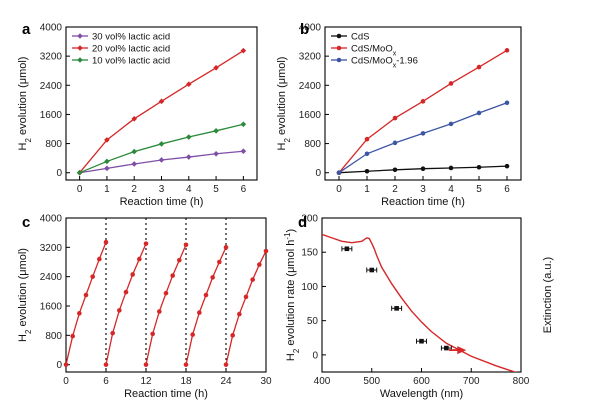 The image size is (600, 409). Describe the element at coordinates (226, 381) in the screenshot. I see `x-tick-label: 24` at that location.